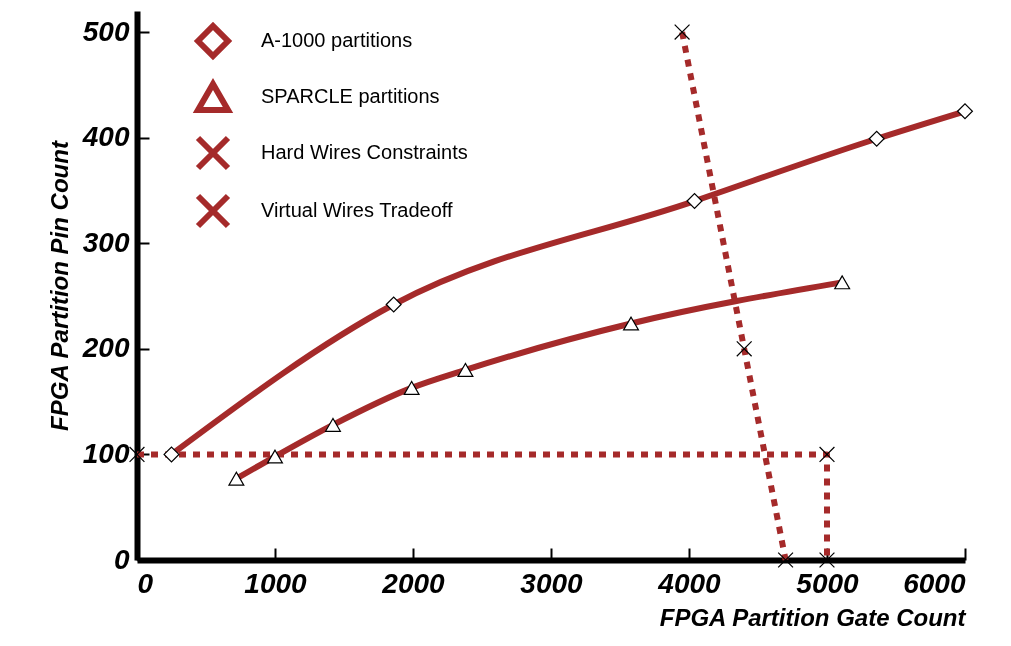 Image resolution: width=1011 pixels, height=646 pixels. What do you see at coordinates (106, 242) in the screenshot?
I see `y-tick-label: 300` at bounding box center [106, 242].